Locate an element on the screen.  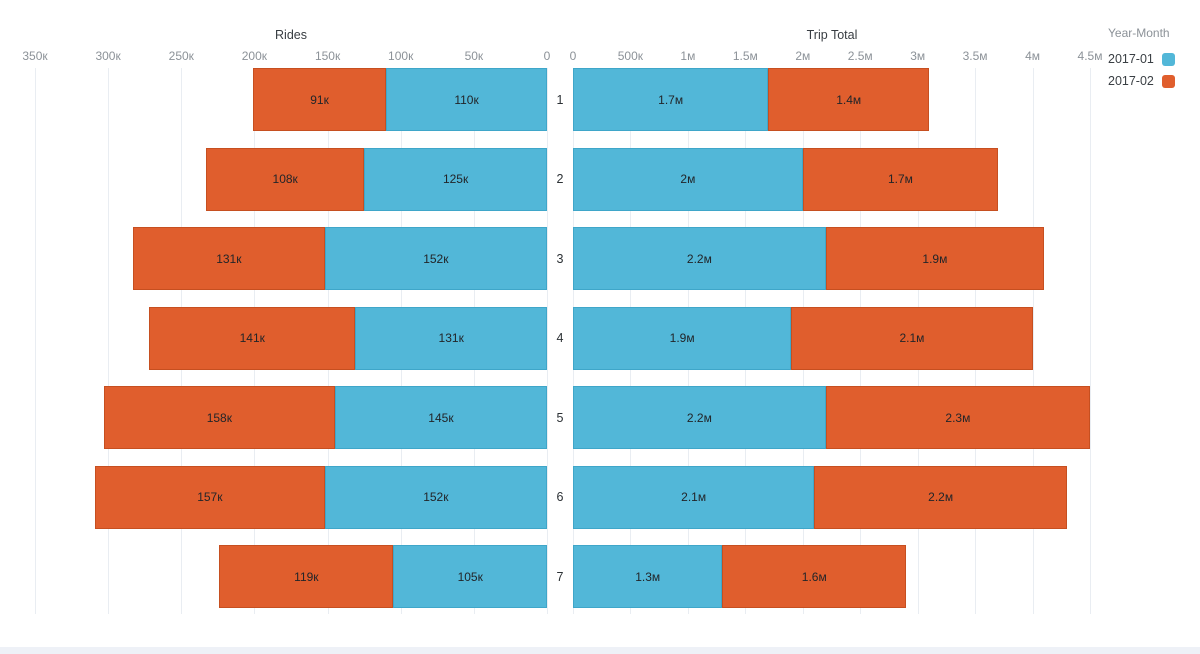
bar-segment-2017-01: 1.9м is located at coordinates (682, 338).